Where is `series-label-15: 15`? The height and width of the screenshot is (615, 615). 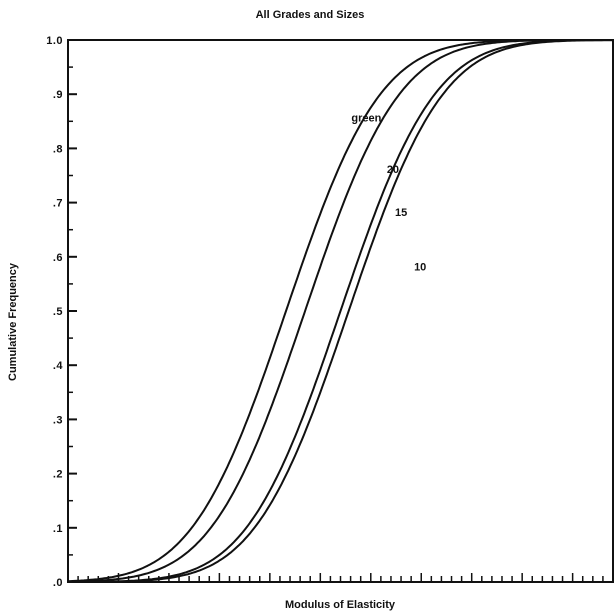 series-label-15: 15 is located at coordinates (401, 213).